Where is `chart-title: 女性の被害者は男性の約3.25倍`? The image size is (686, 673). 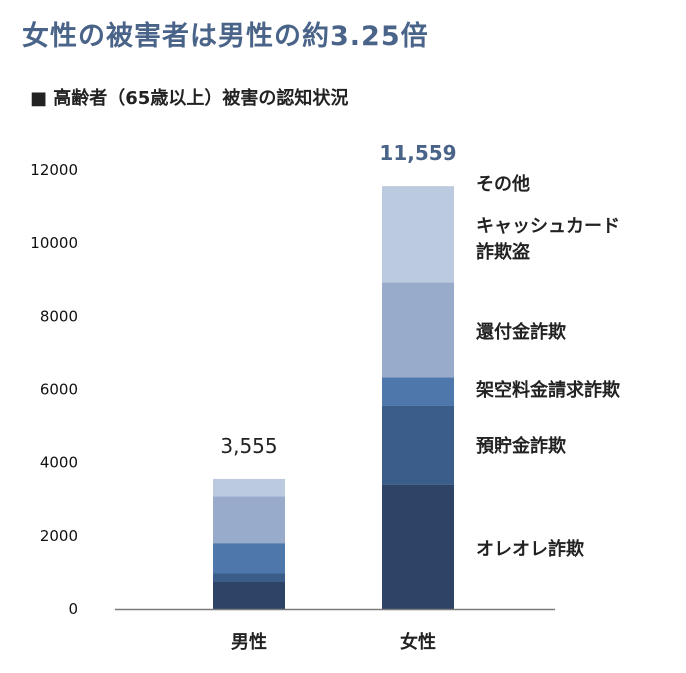
chart-title: 女性の被害者は男性の約3.25倍 is located at coordinates (225, 36).